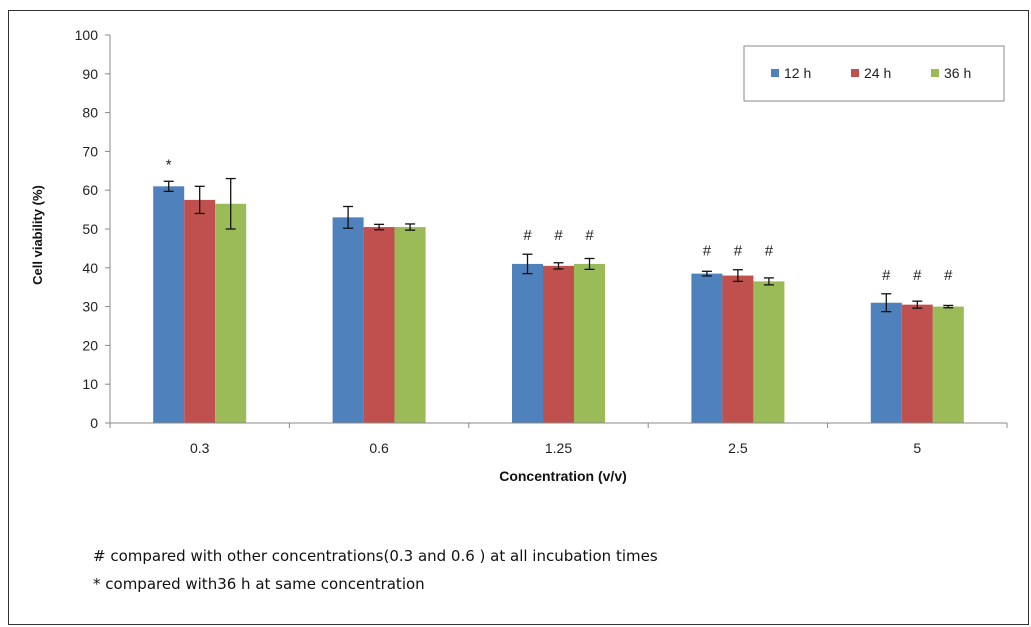 The width and height of the screenshot is (1031, 627). What do you see at coordinates (797, 73) in the screenshot?
I see `legend-label: 12 h` at bounding box center [797, 73].